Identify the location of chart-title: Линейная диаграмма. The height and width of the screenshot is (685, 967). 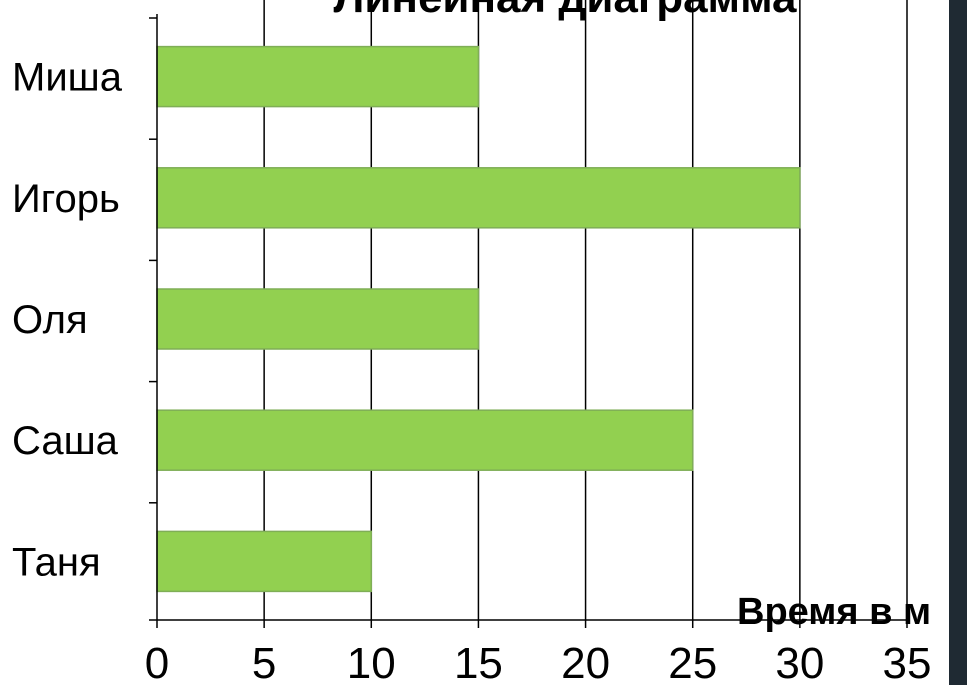
(565, 11).